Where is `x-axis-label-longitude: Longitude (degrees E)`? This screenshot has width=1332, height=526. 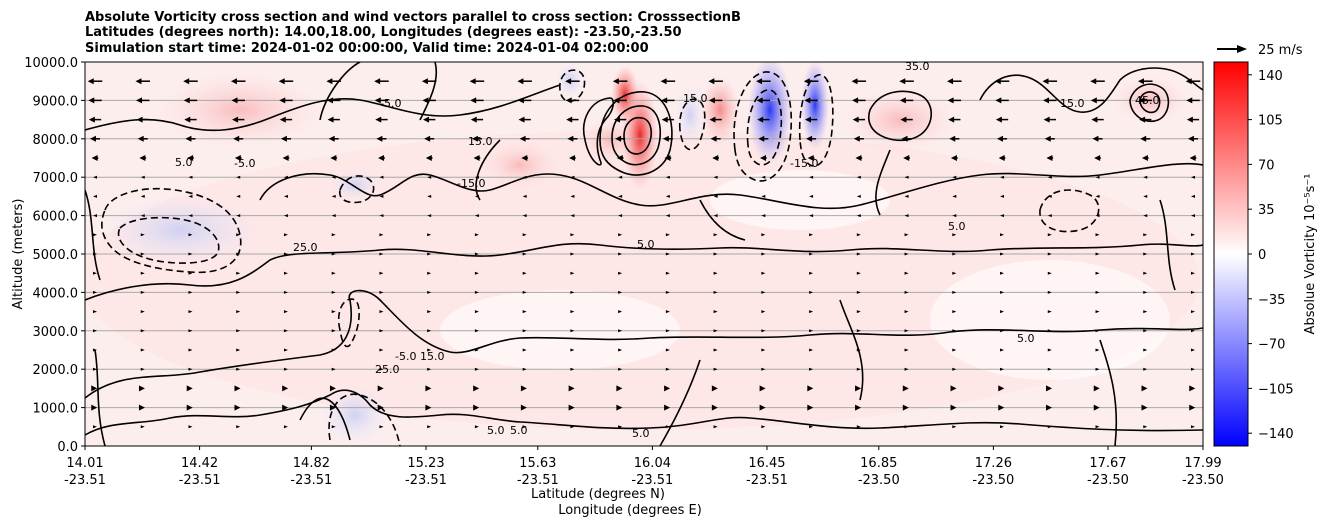 x-axis-label-longitude: Longitude (degrees E) is located at coordinates (630, 510).